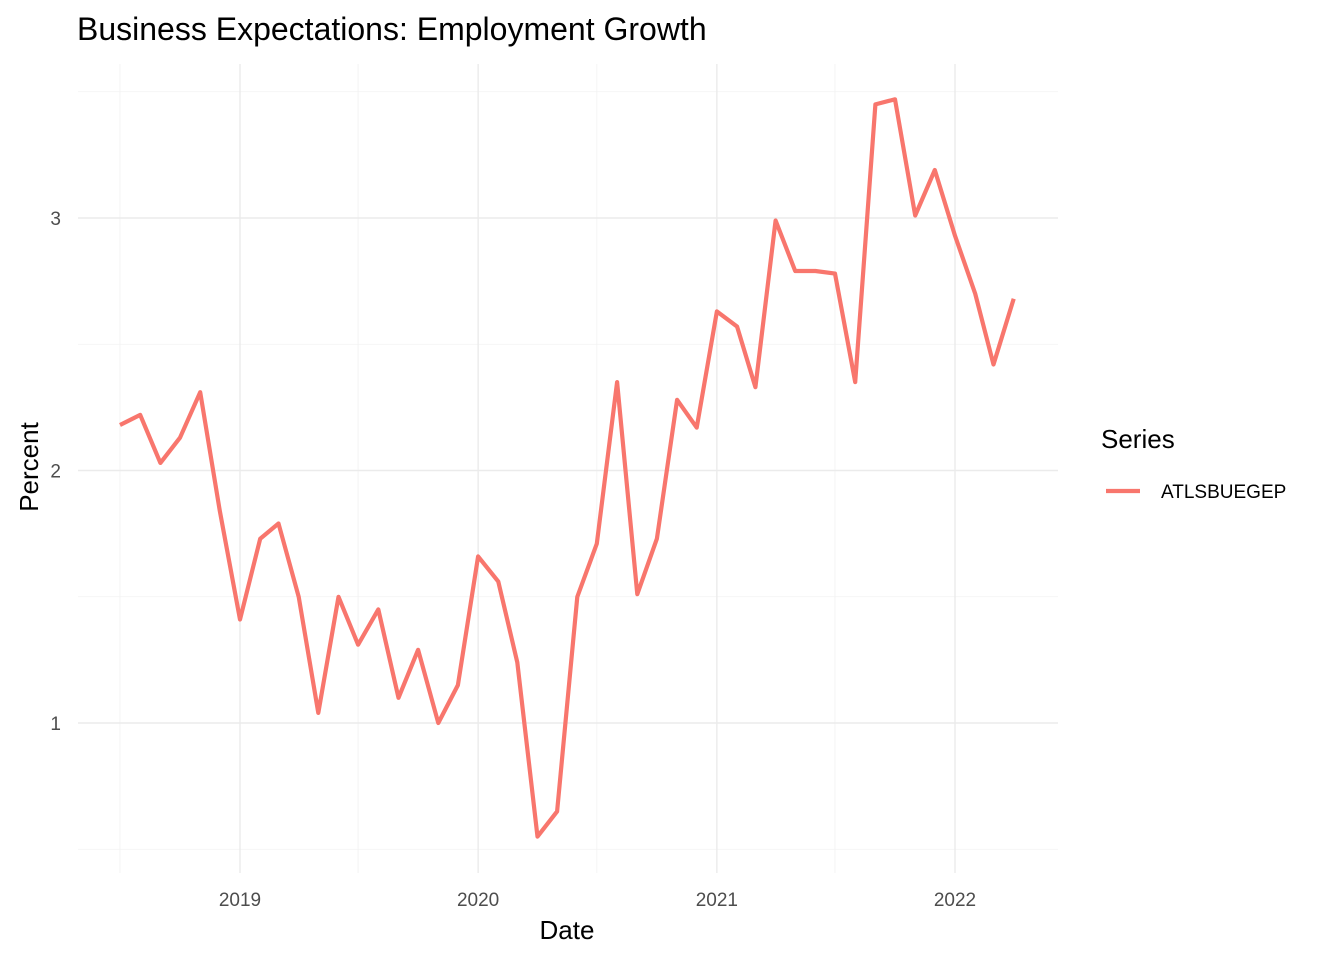  I want to click on y-axis-ticks: 1 2 3, so click(55, 472).